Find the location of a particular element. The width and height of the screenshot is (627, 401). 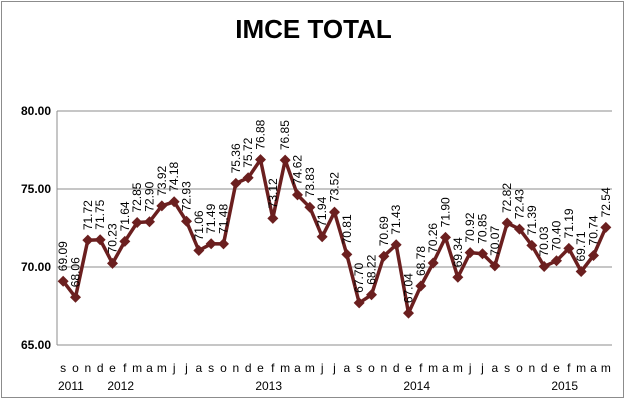

data-label: 70.26 is located at coordinates (433, 238).